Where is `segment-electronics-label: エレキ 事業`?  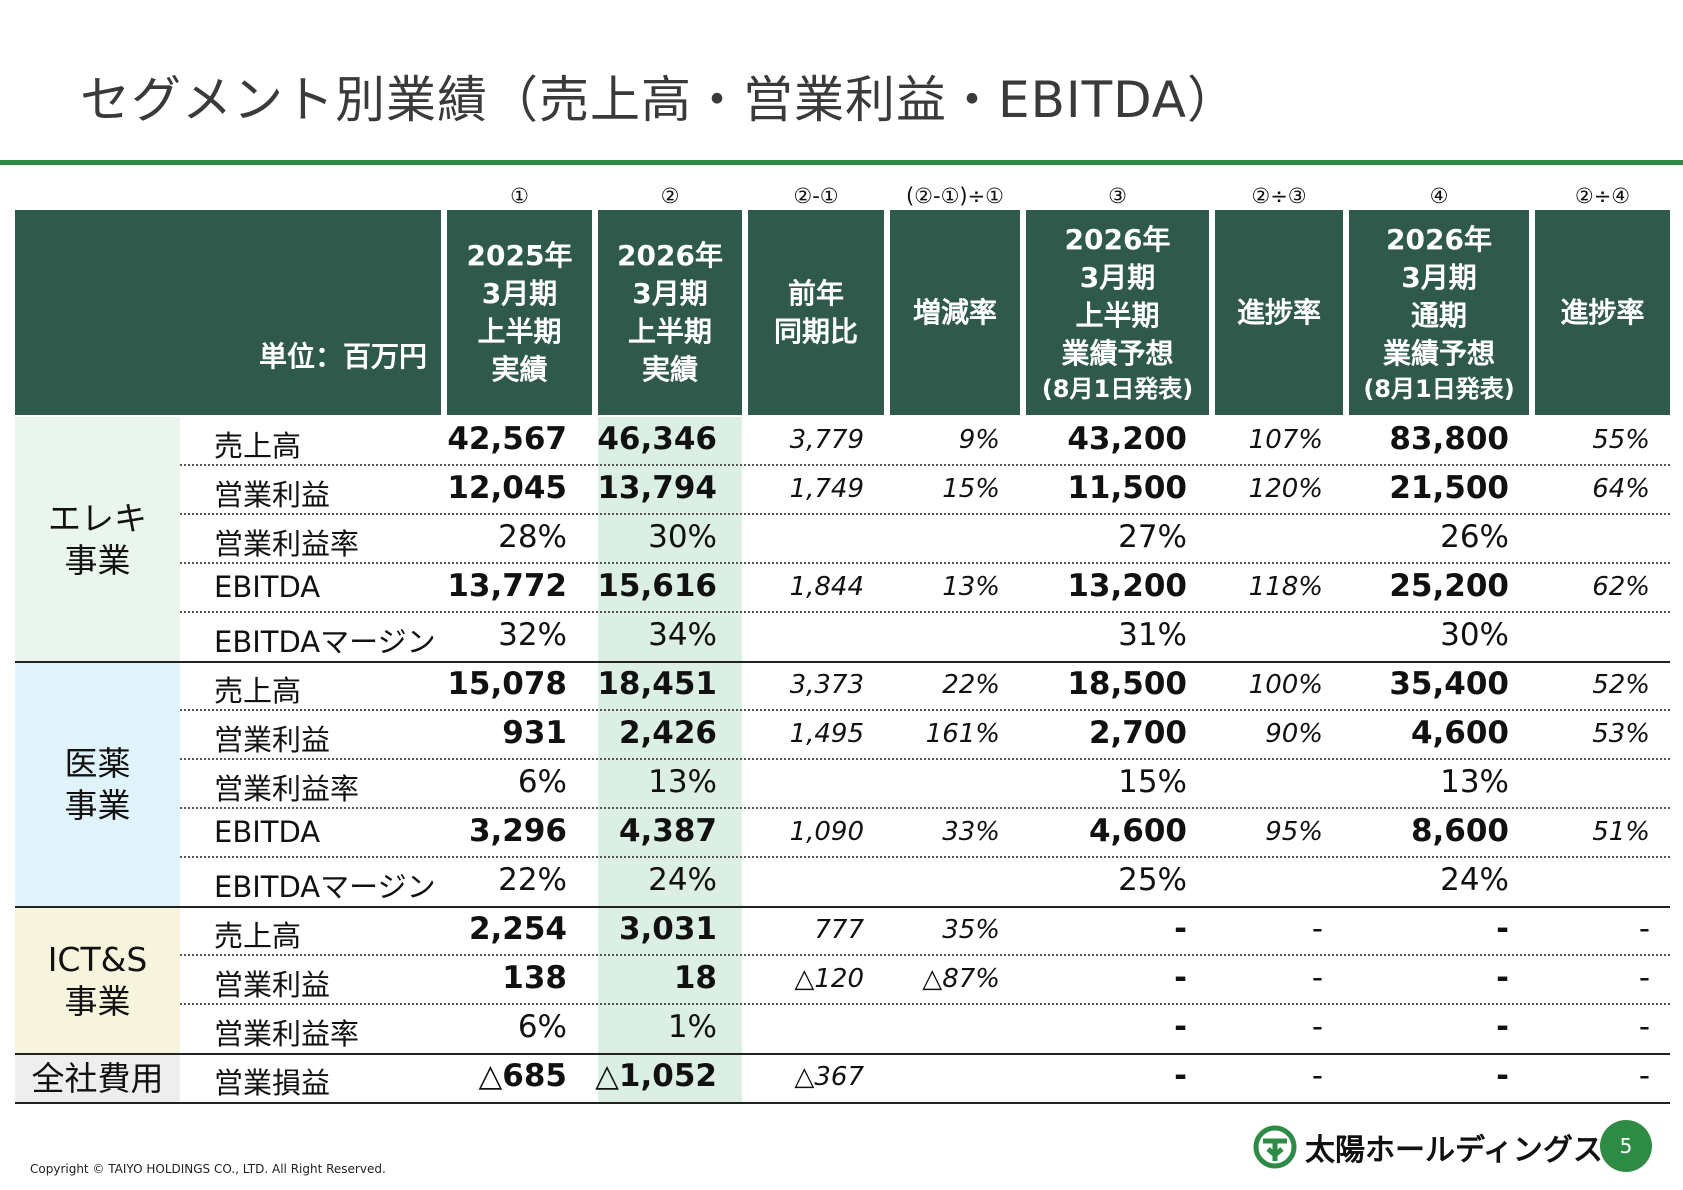
segment-electronics-label: エレキ 事業 is located at coordinates (97, 539).